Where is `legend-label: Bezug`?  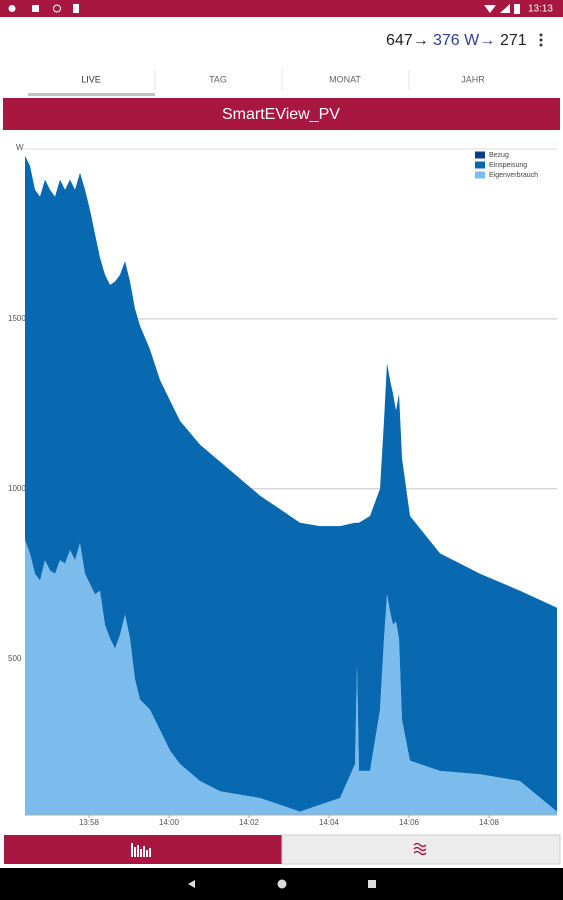
legend-label: Bezug is located at coordinates (499, 155).